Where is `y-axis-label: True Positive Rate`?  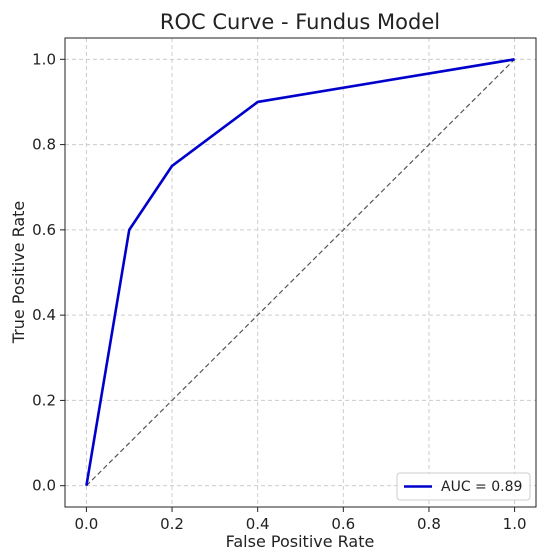 y-axis-label: True Positive Rate is located at coordinates (18, 273).